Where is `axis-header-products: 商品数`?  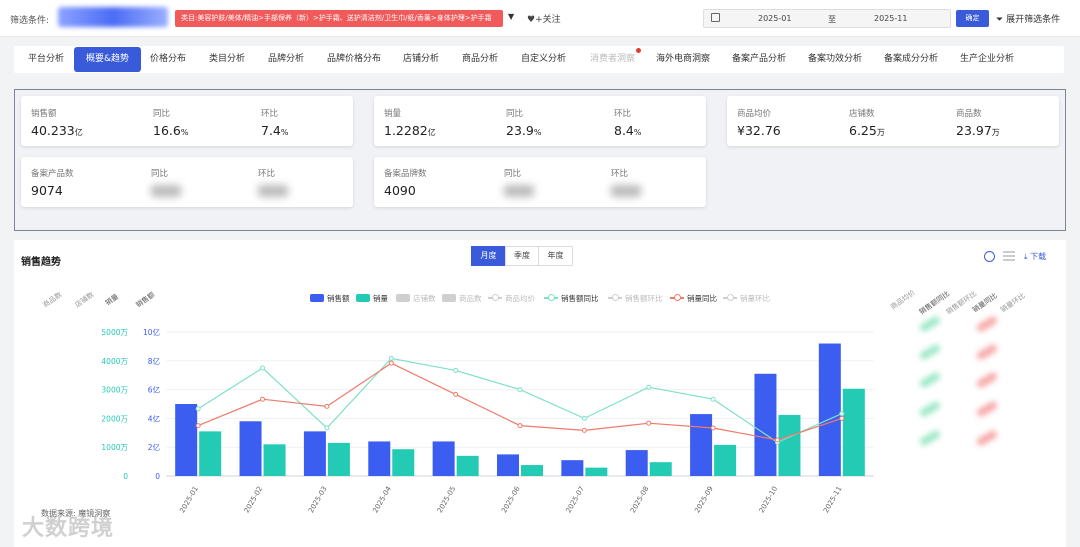 axis-header-products: 商品数 is located at coordinates (52, 300).